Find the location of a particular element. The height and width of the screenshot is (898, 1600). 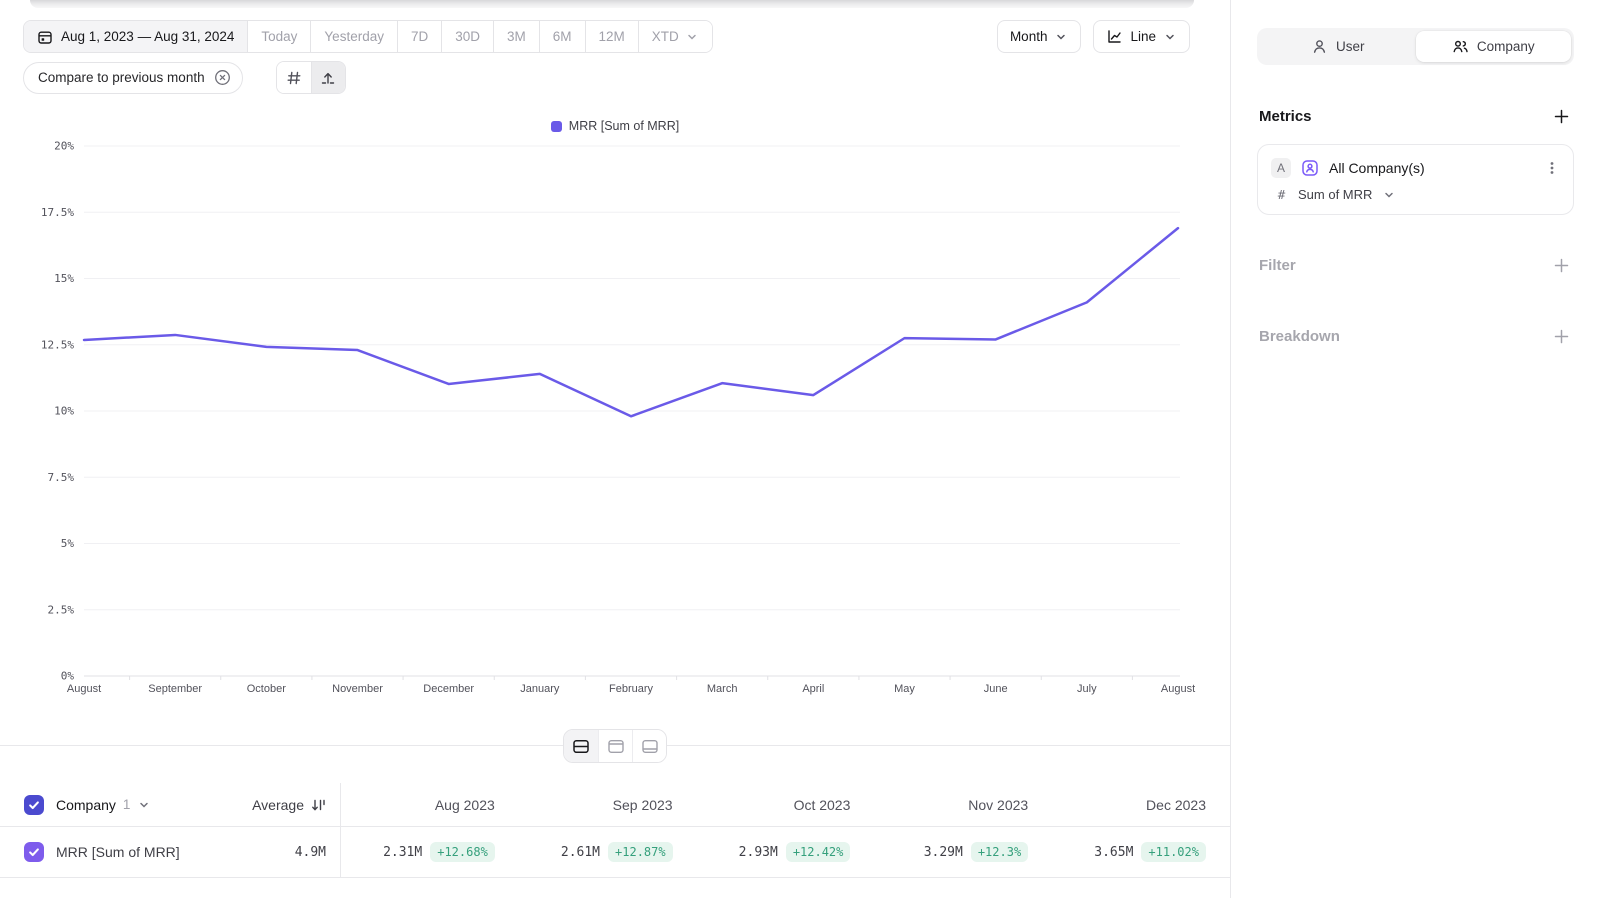

metric-menu-button is located at coordinates (1552, 168).